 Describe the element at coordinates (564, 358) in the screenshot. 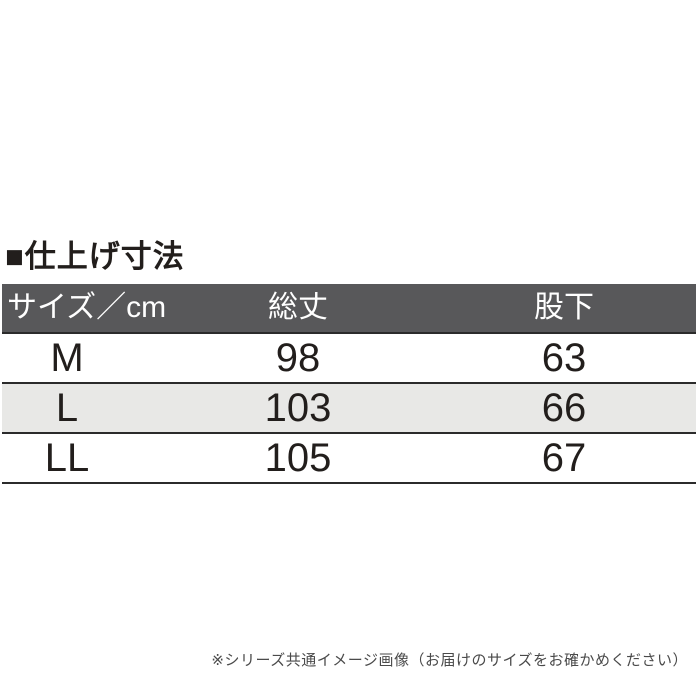

I see `inseam-value: 63` at that location.